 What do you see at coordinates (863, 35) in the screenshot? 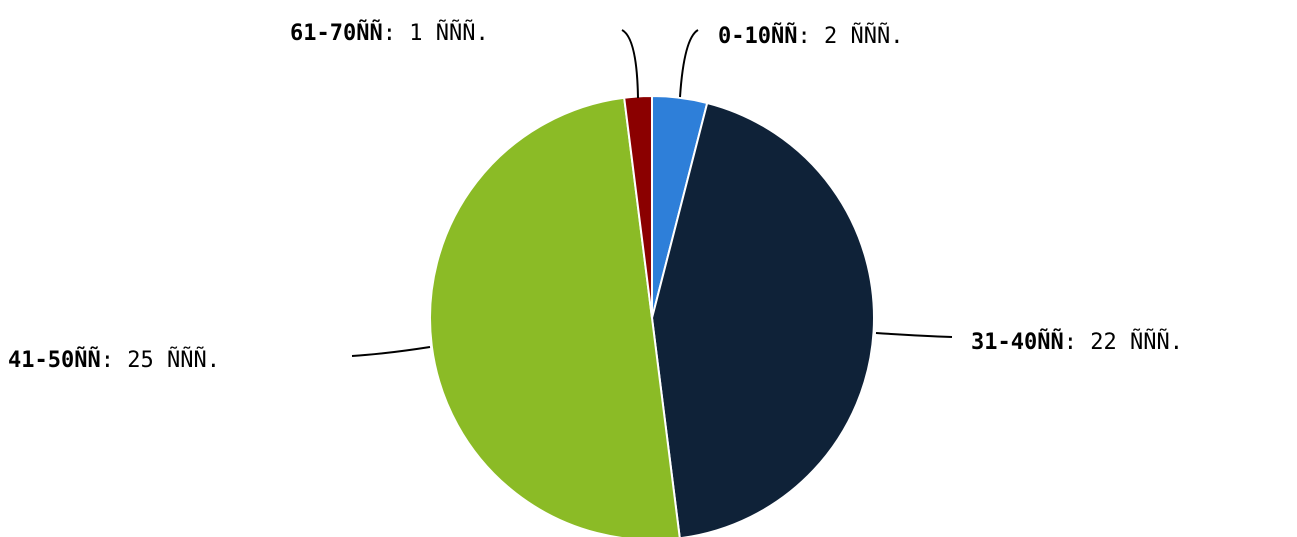
I see `label-value: 2 ÑÑÑ.` at bounding box center [863, 35].